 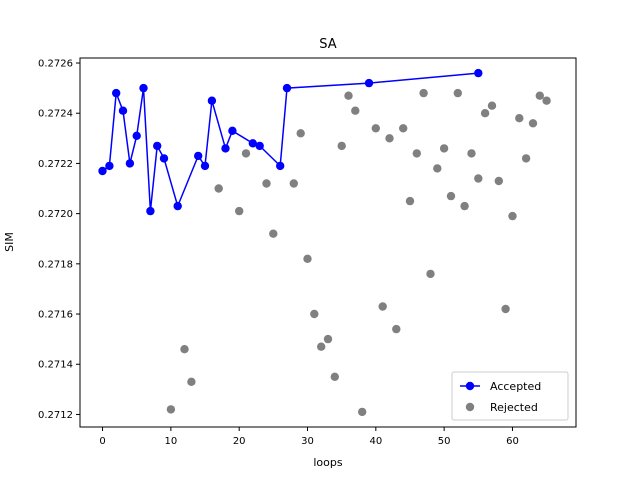 What do you see at coordinates (170, 441) in the screenshot?
I see `x-tick-label: 10` at bounding box center [170, 441].